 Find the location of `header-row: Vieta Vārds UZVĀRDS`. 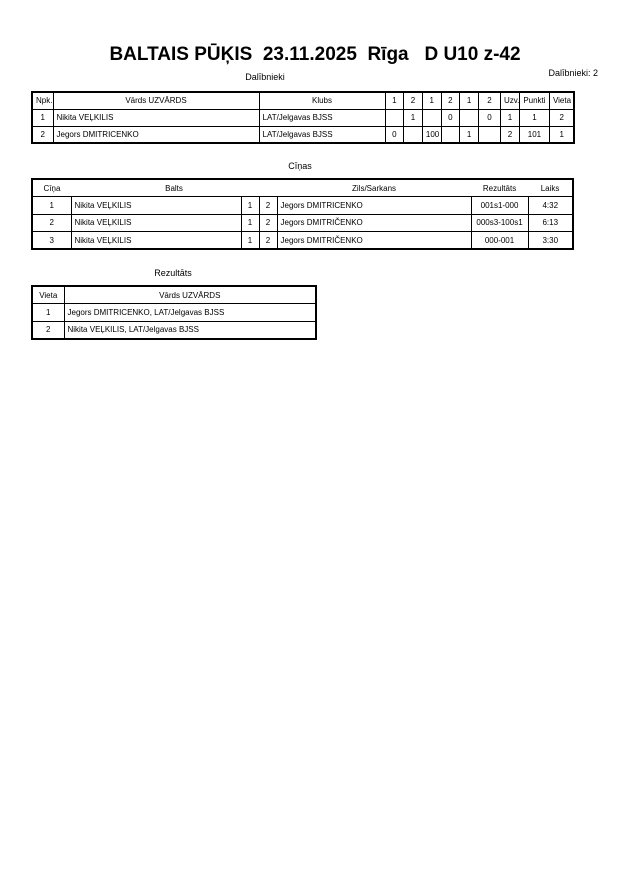

header-row: Vieta Vārds UZVĀRDS is located at coordinates (174, 294).